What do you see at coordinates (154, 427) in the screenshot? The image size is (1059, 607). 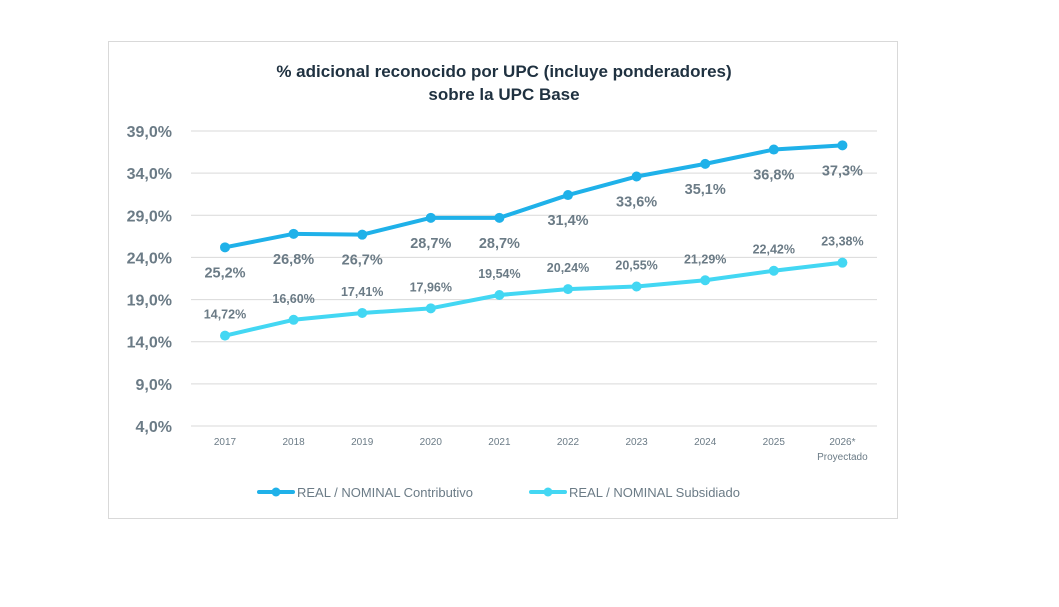 I see `y-tick-label: 4,0%` at bounding box center [154, 427].